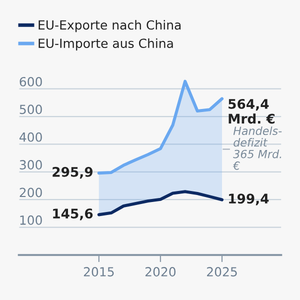 This screenshot has height=300, width=300. What do you see at coordinates (31, 109) in the screenshot?
I see `y-tick-label: 500` at bounding box center [31, 109].